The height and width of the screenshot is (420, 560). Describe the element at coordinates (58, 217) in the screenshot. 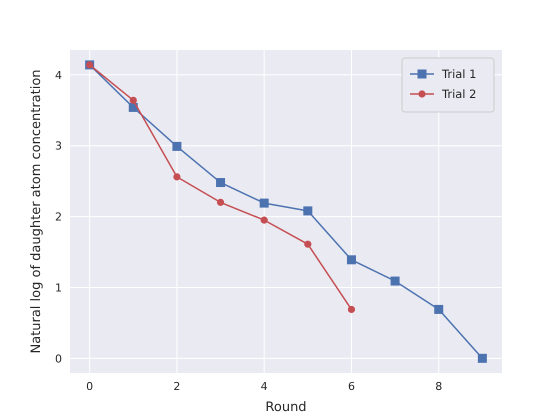

I see `y-tick-label: 2` at that location.